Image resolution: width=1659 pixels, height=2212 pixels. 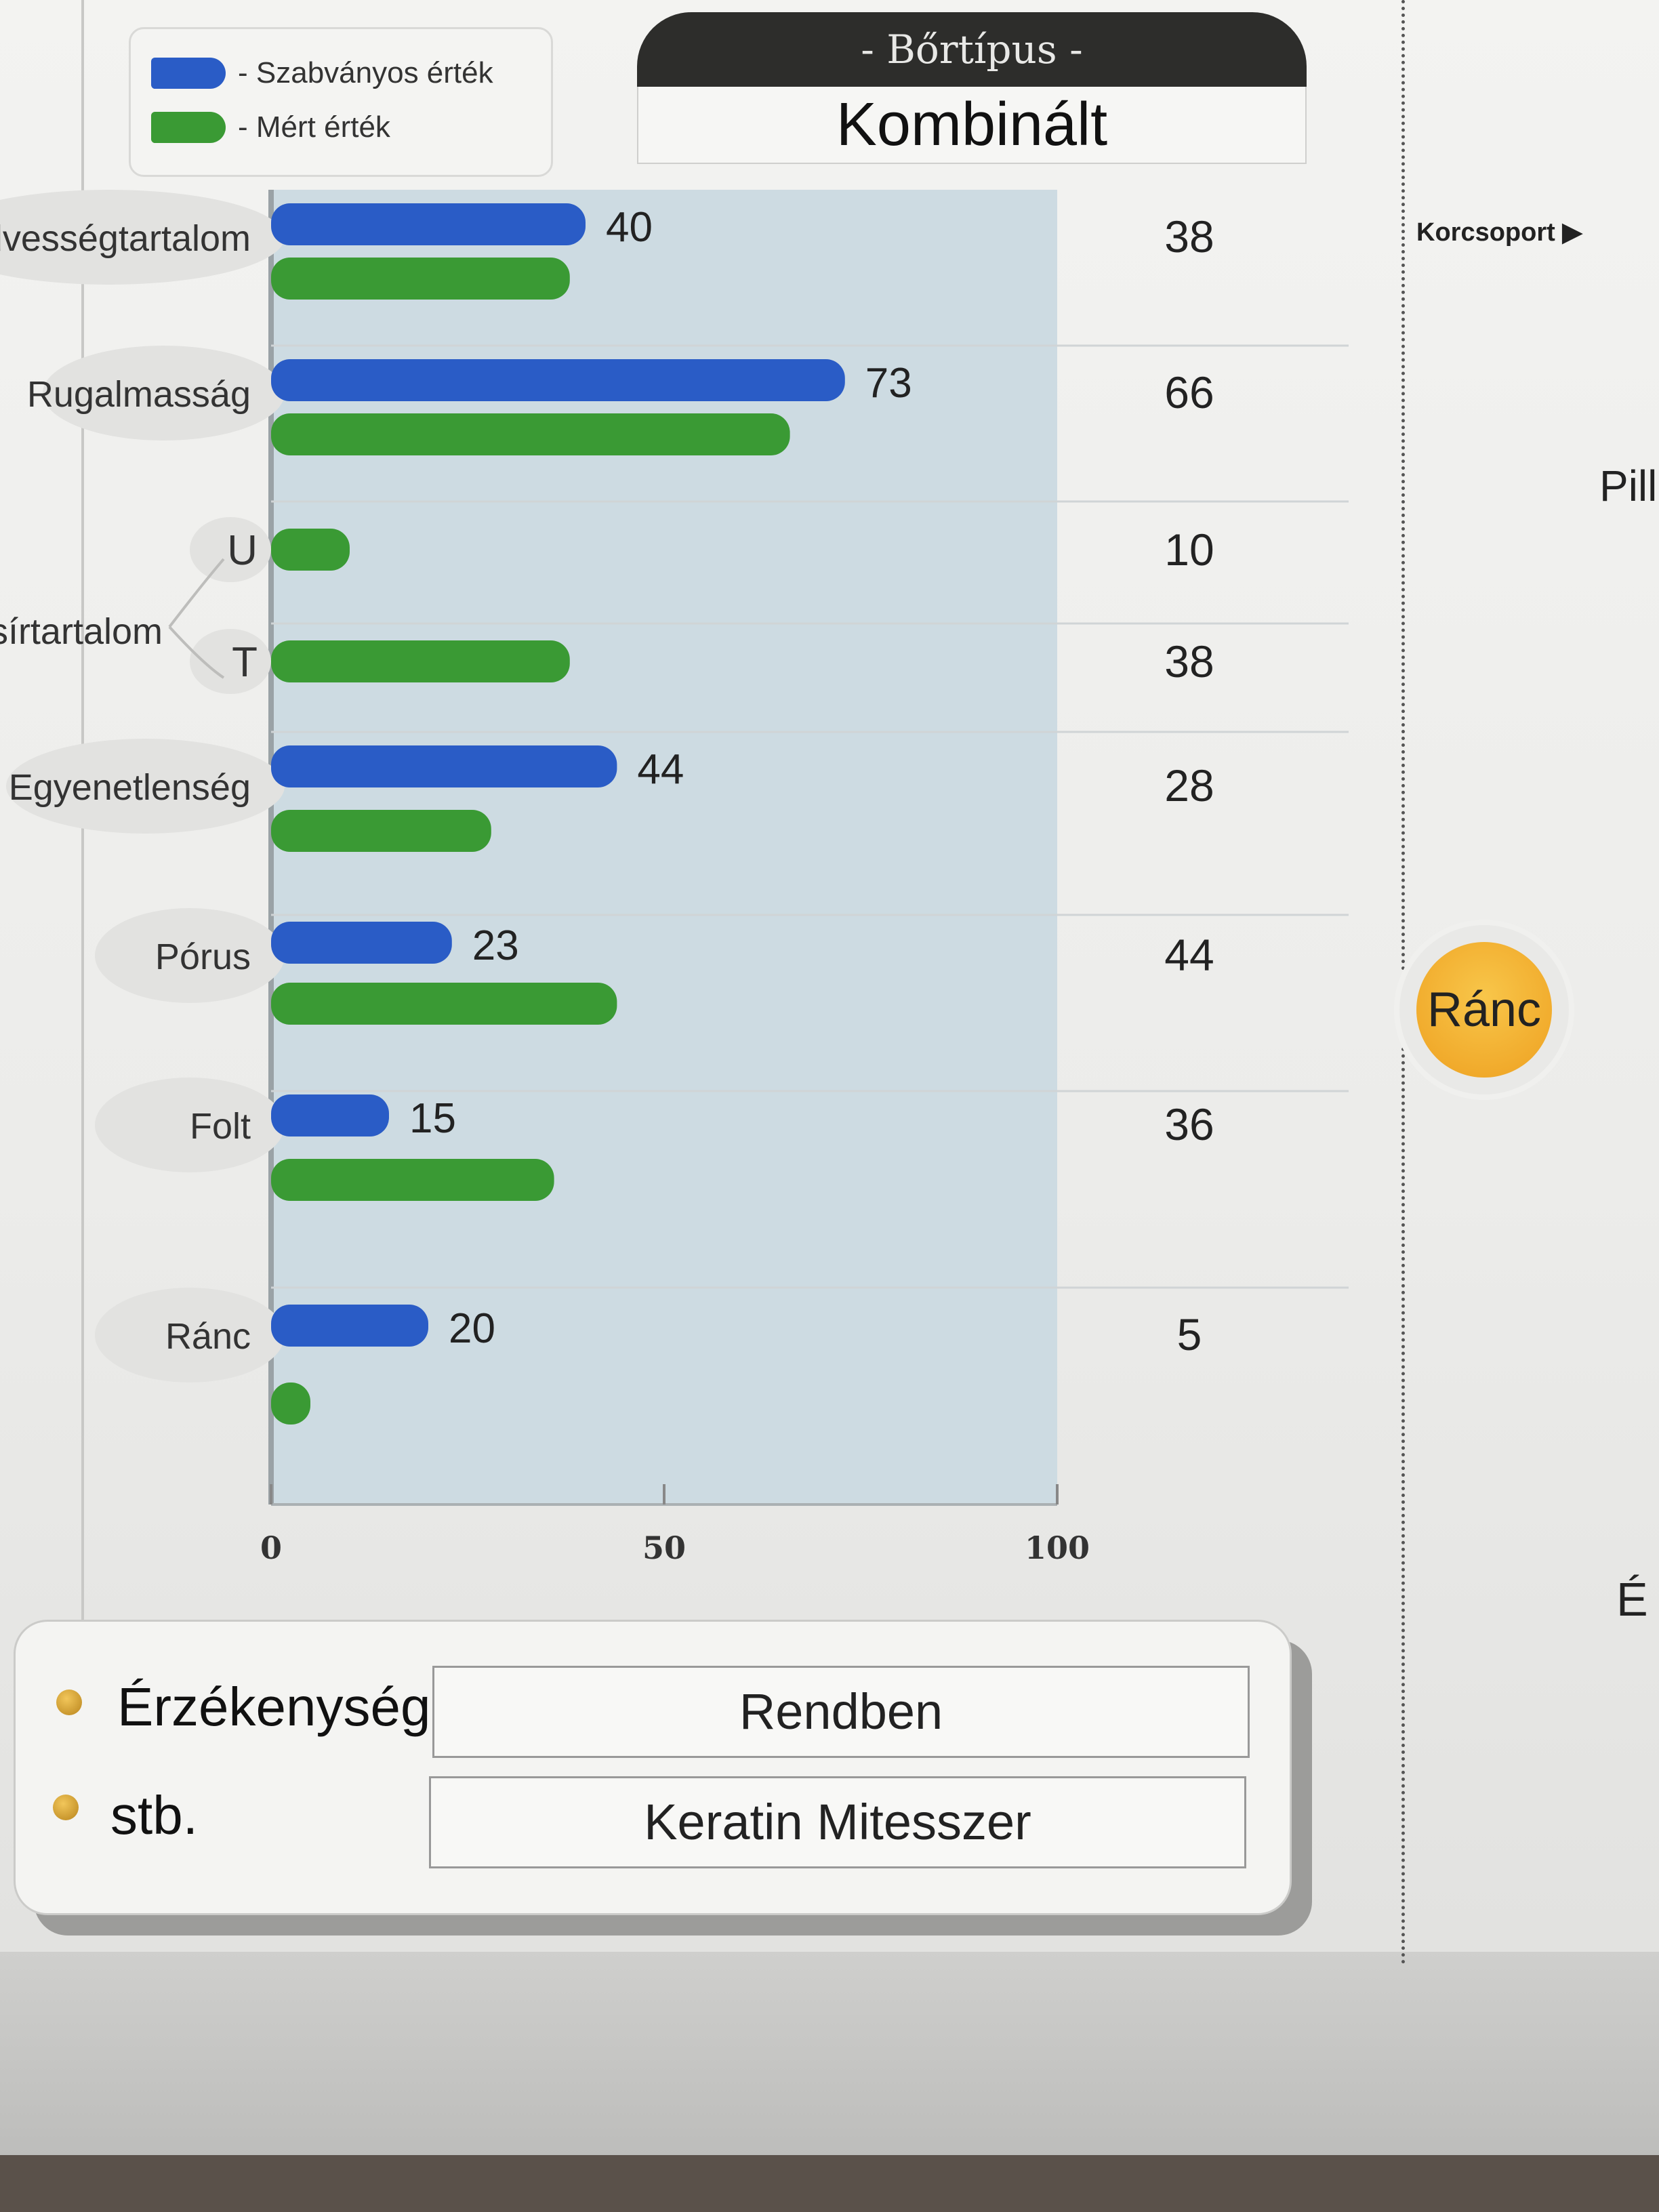 I want to click on standard-value-label: 23, so click(x=495, y=945).